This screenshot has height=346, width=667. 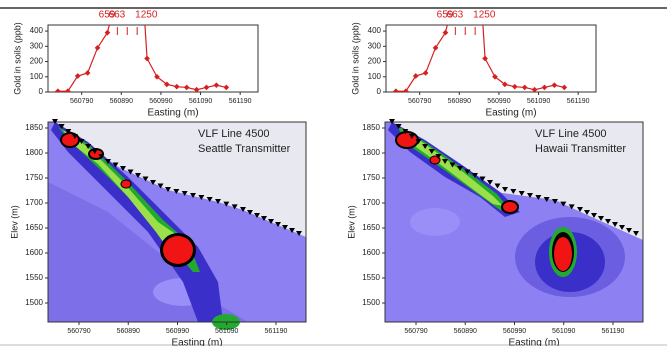 I want to click on plot-frame, so click(x=491, y=58).